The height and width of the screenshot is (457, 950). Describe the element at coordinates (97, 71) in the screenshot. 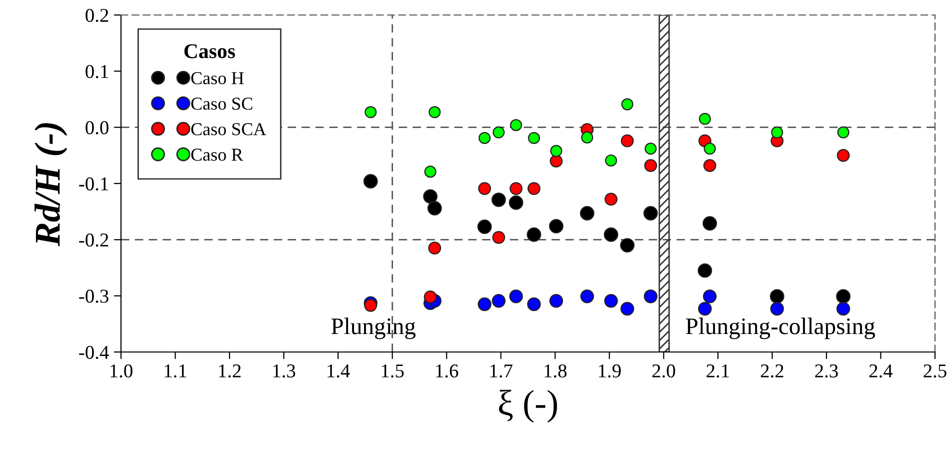

I see `y-tick-label: 0.1` at that location.